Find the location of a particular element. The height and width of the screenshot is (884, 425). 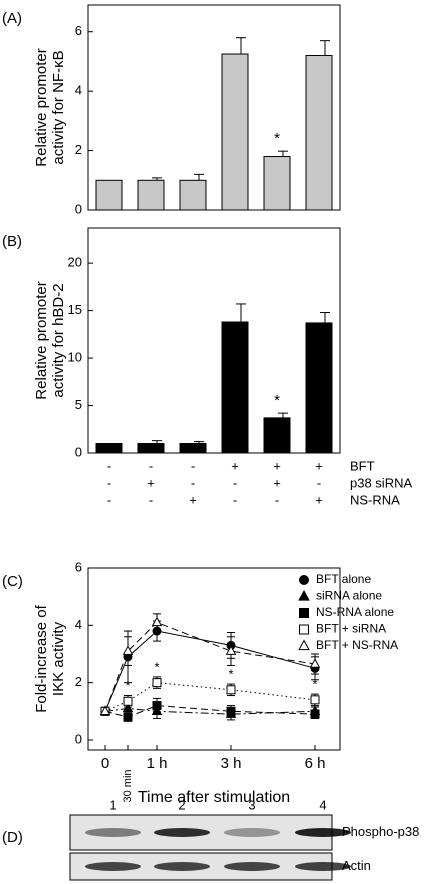

legend-label: NS-RNA alone is located at coordinates (355, 612).